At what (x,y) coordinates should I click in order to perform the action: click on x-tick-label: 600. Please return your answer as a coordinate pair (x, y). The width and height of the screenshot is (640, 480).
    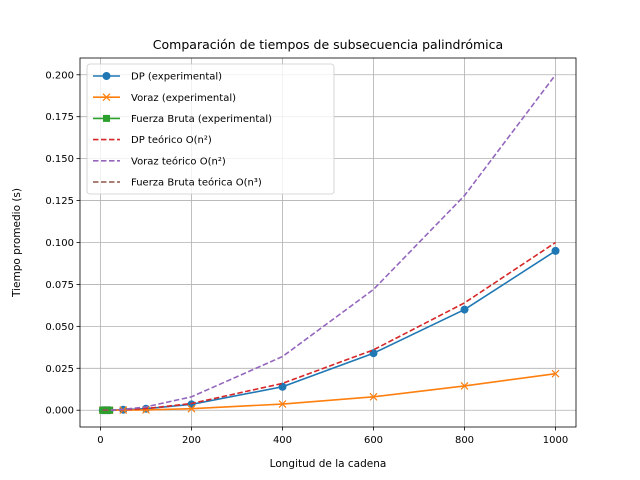
    Looking at the image, I should click on (373, 440).